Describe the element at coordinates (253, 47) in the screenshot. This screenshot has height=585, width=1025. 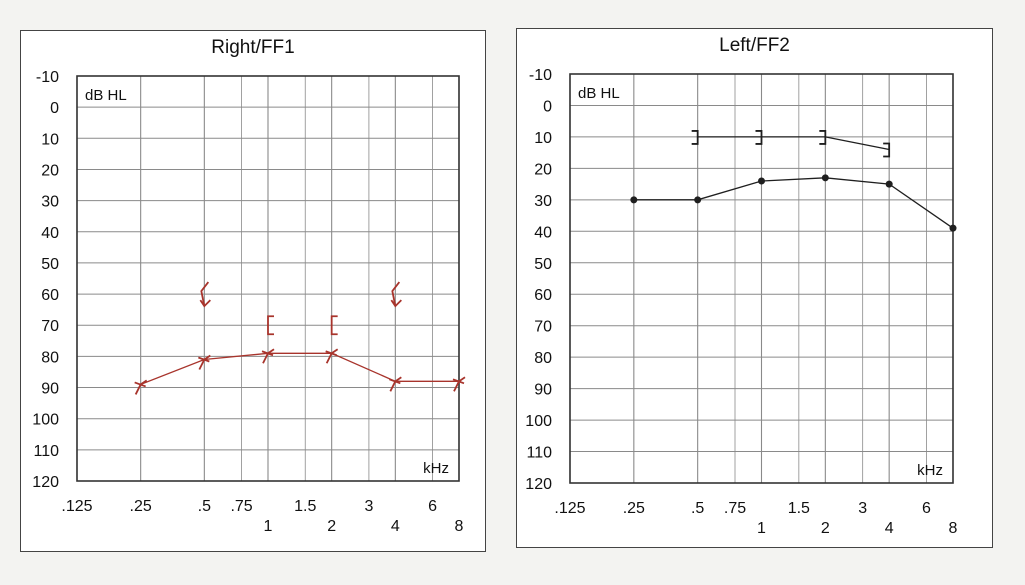
I see `chart-title: Right/FF1` at that location.